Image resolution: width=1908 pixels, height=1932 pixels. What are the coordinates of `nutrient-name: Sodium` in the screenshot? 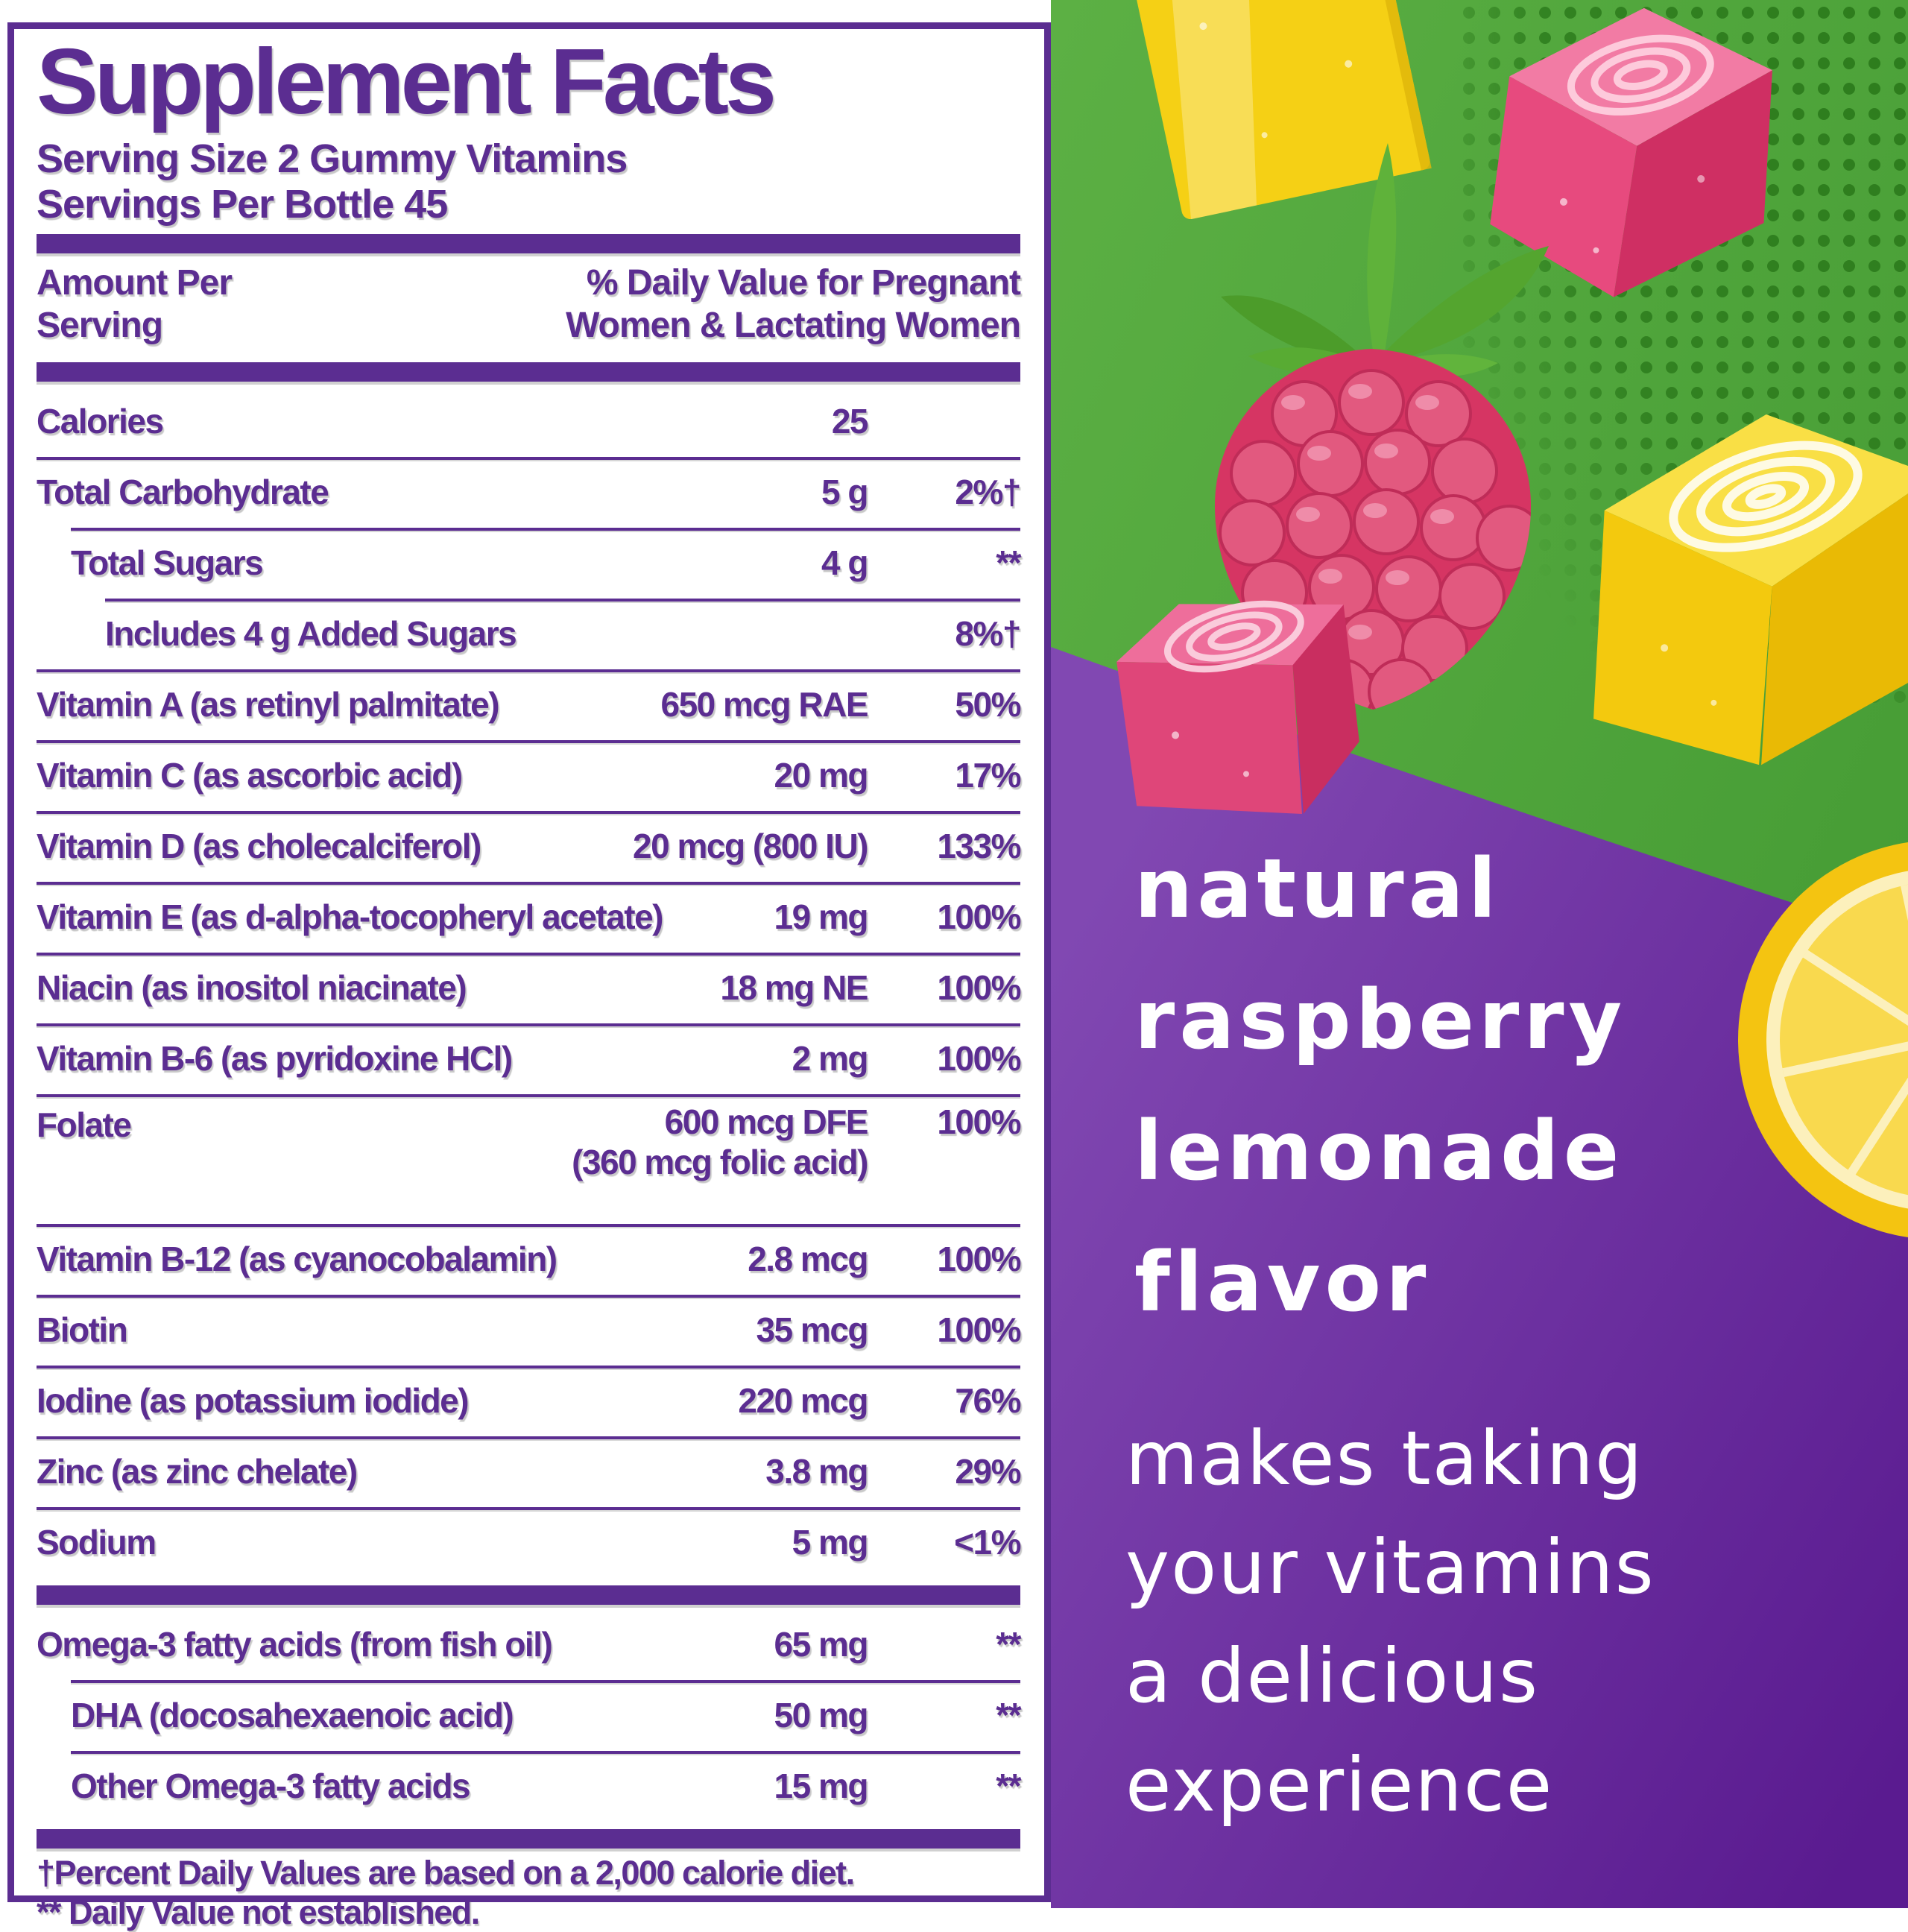 It's located at (97, 1542).